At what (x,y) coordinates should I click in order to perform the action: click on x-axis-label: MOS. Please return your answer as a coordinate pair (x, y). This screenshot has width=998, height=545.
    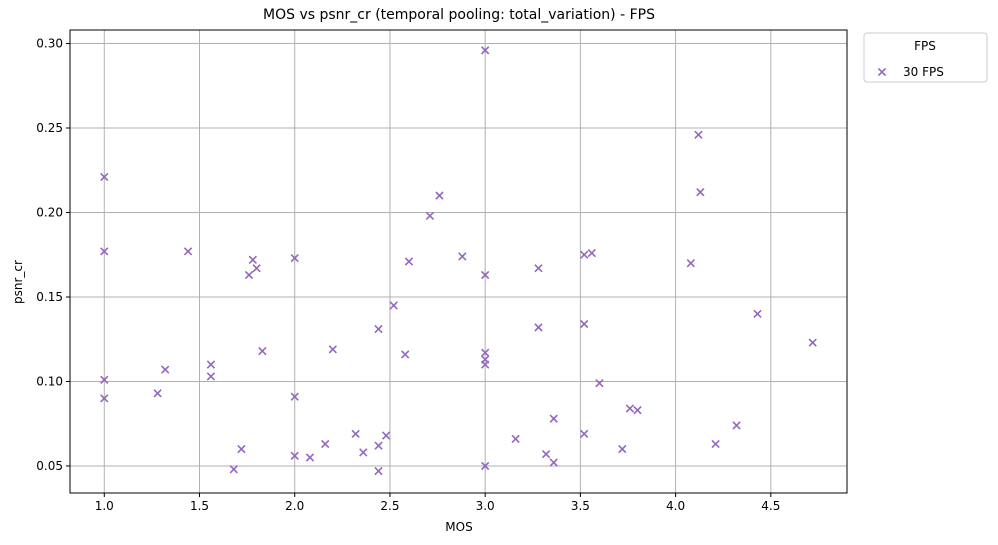
    Looking at the image, I should click on (458, 527).